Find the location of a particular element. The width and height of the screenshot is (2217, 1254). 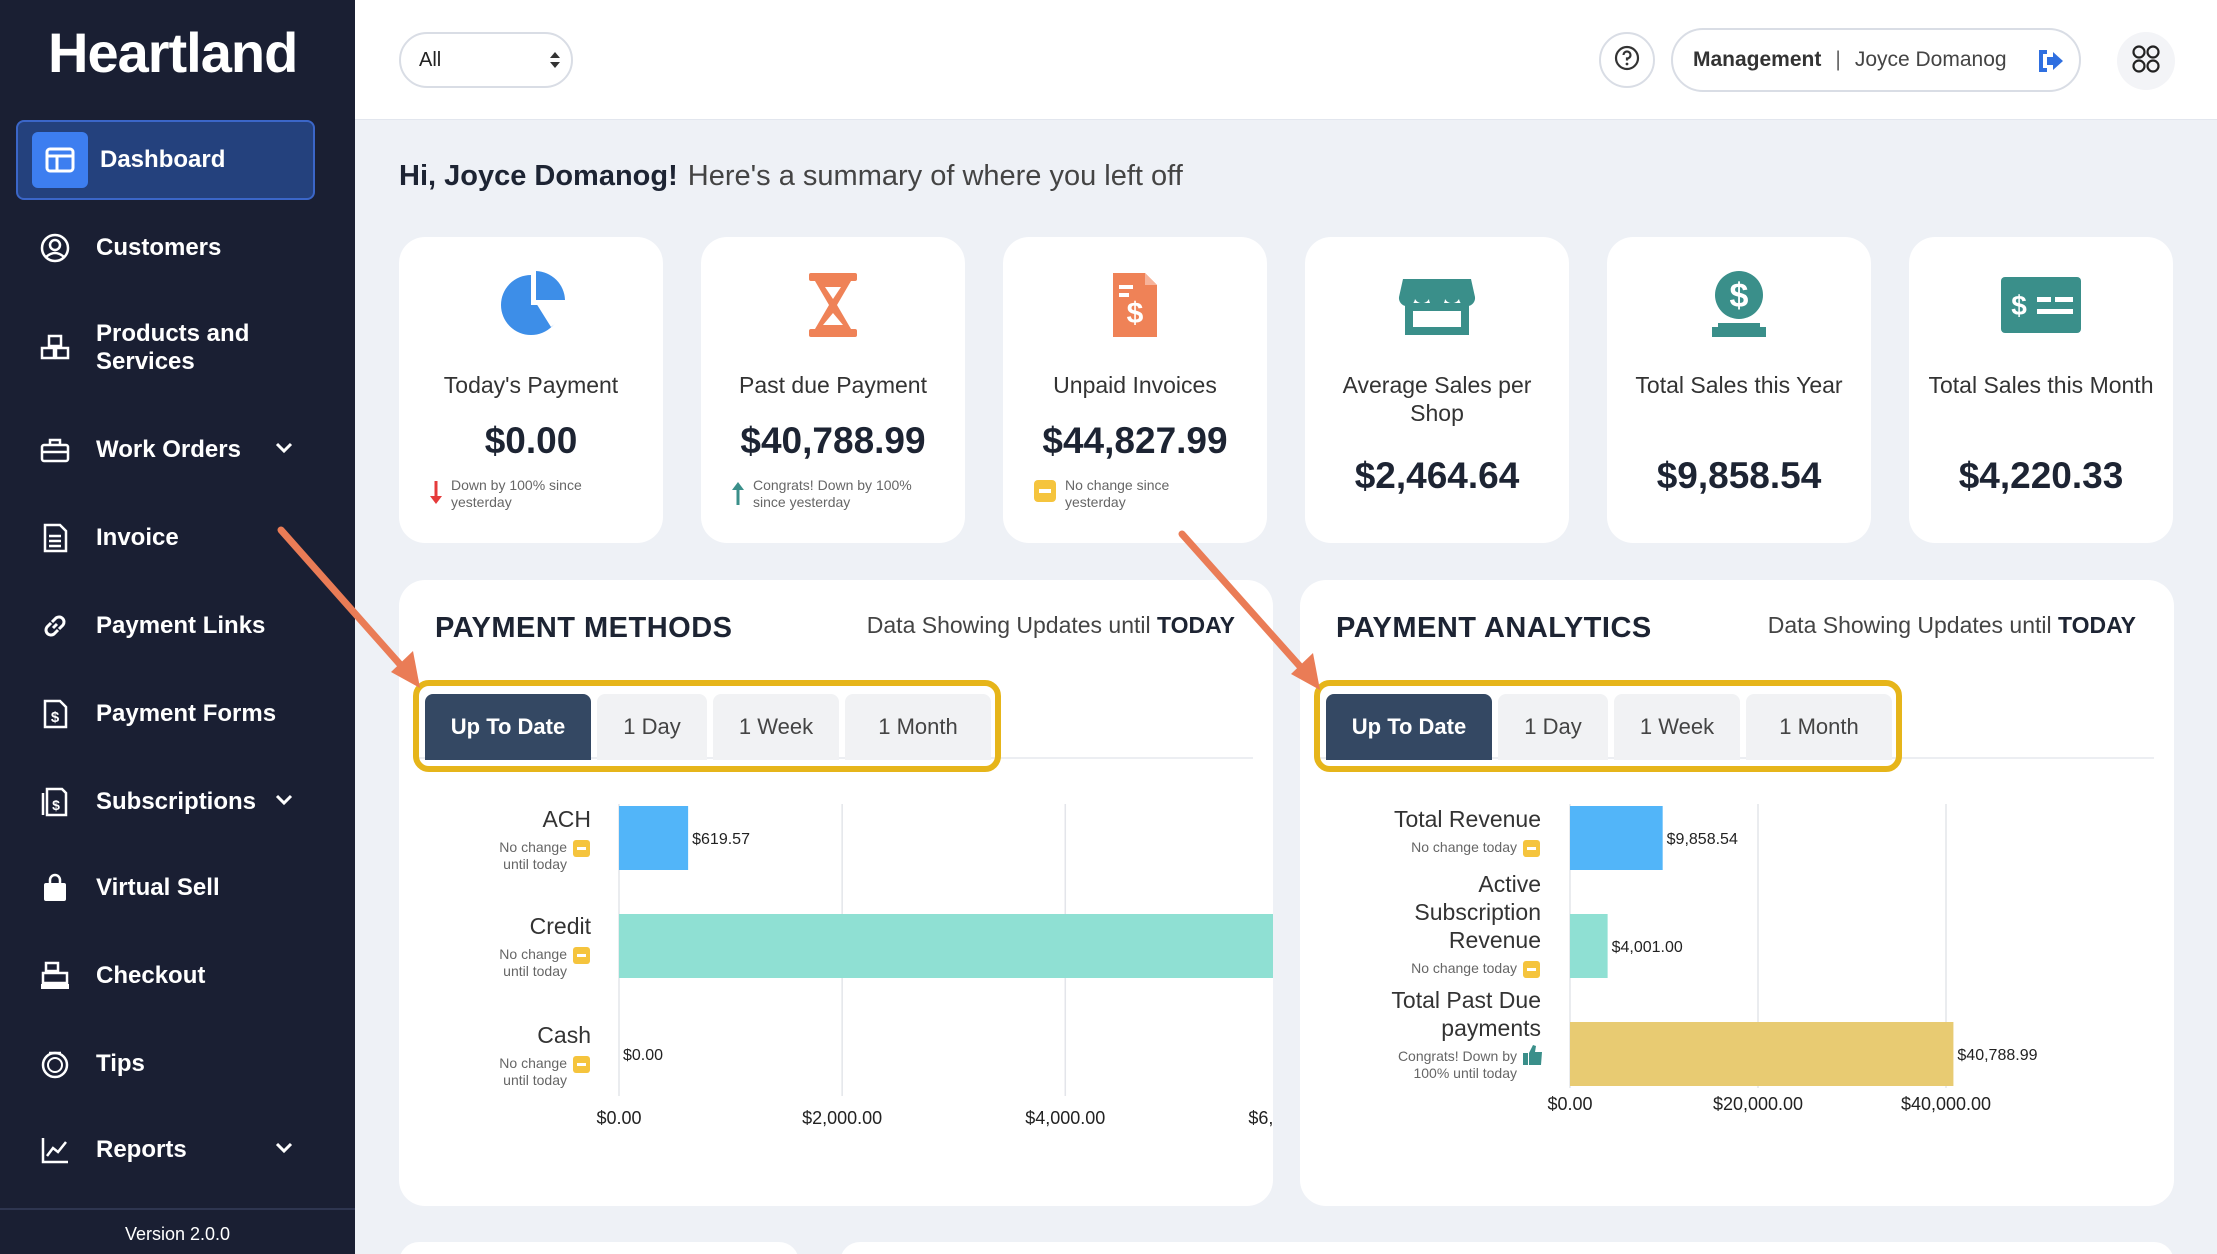

stat-value: $44,827.99 is located at coordinates (1135, 440).